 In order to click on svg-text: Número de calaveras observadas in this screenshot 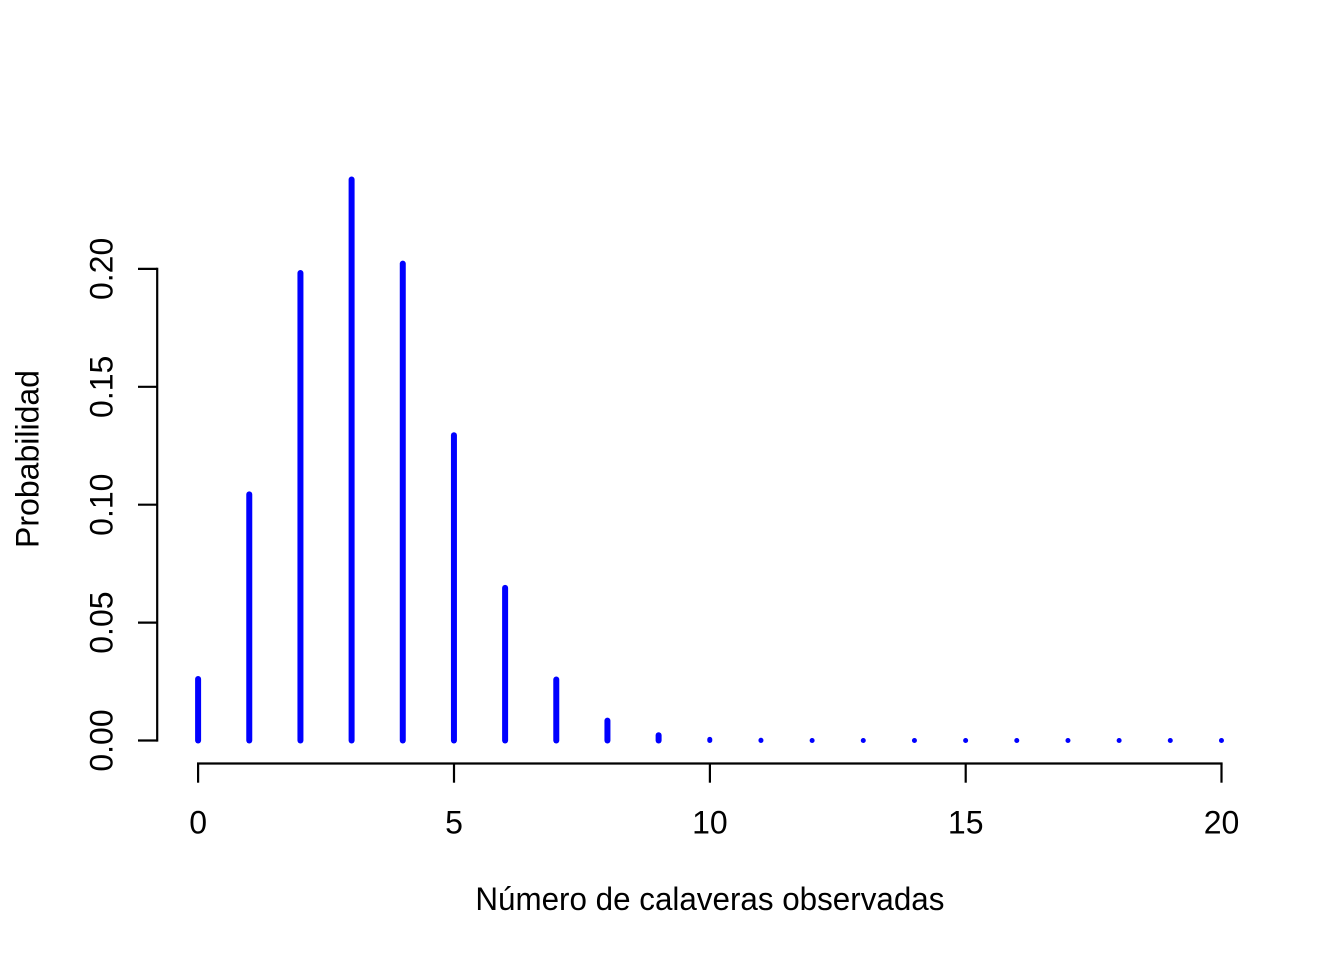, I will do `click(709, 899)`.